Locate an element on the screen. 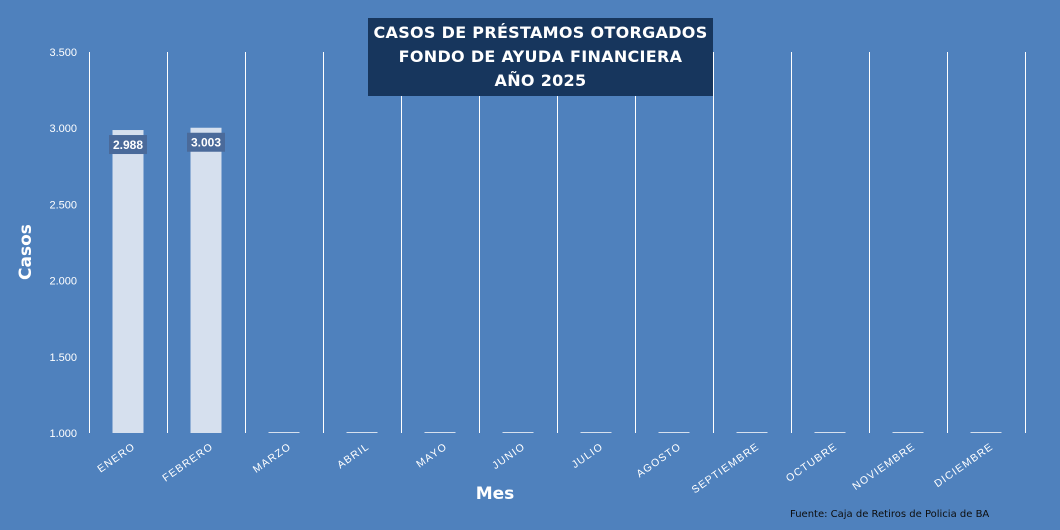 The height and width of the screenshot is (530, 1060). x-tick-label: ABRIL is located at coordinates (353, 456).